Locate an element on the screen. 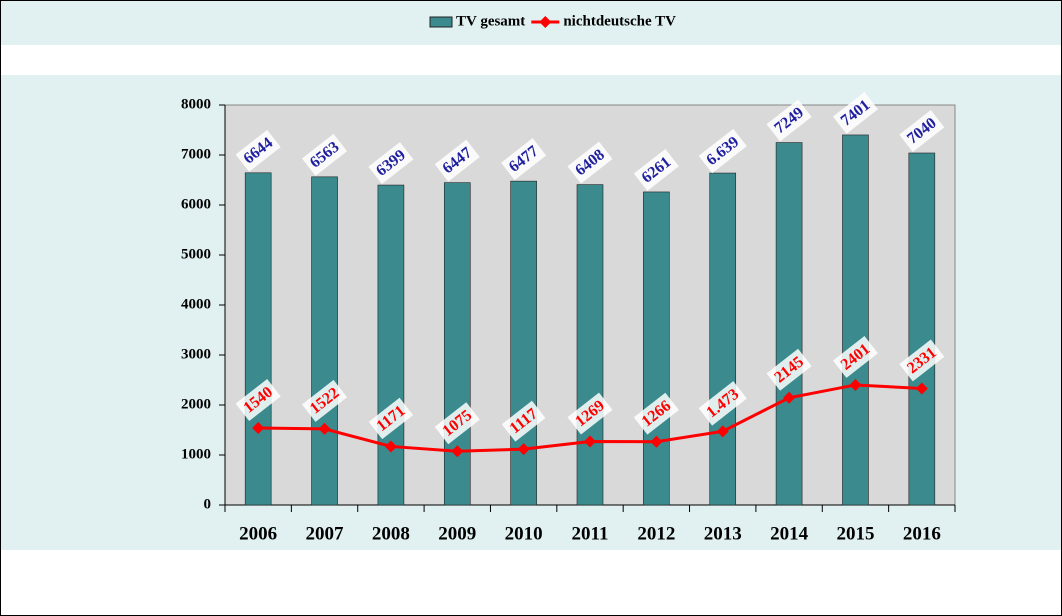 This screenshot has height=616, width=1062. legend-label: nichtdeutsche TV is located at coordinates (619, 21).